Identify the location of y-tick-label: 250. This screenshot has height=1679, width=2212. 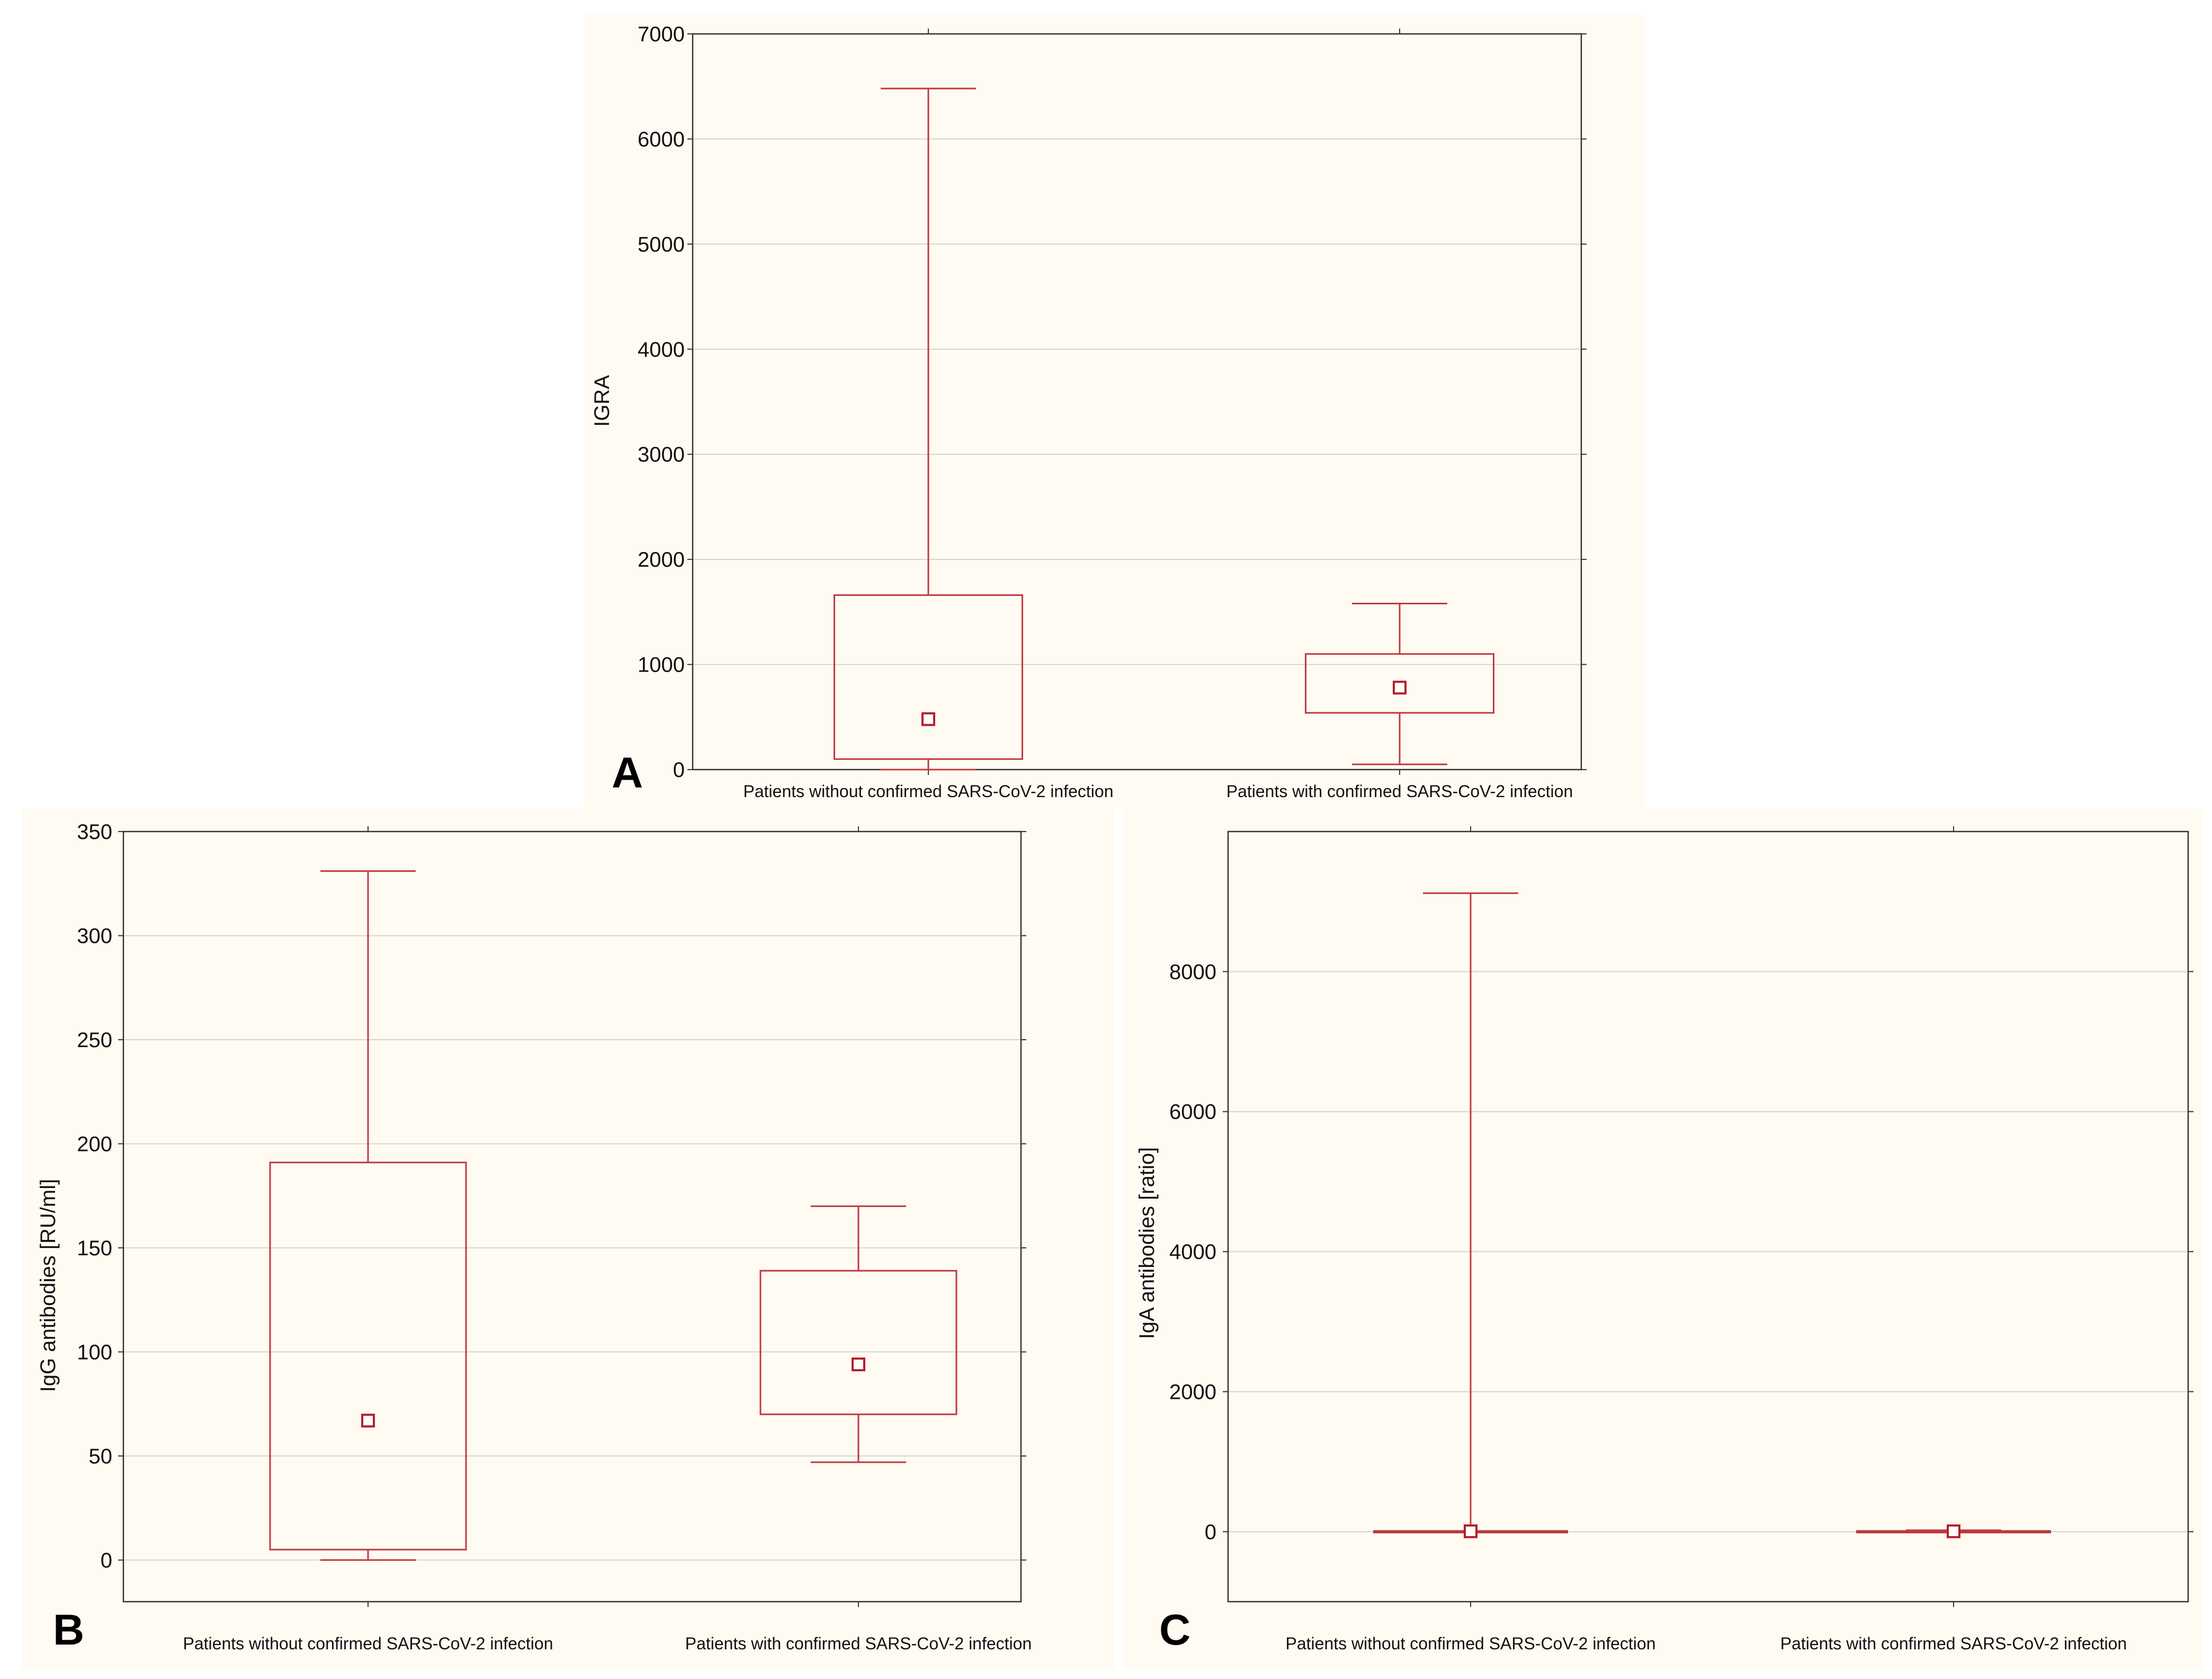
(94, 1040).